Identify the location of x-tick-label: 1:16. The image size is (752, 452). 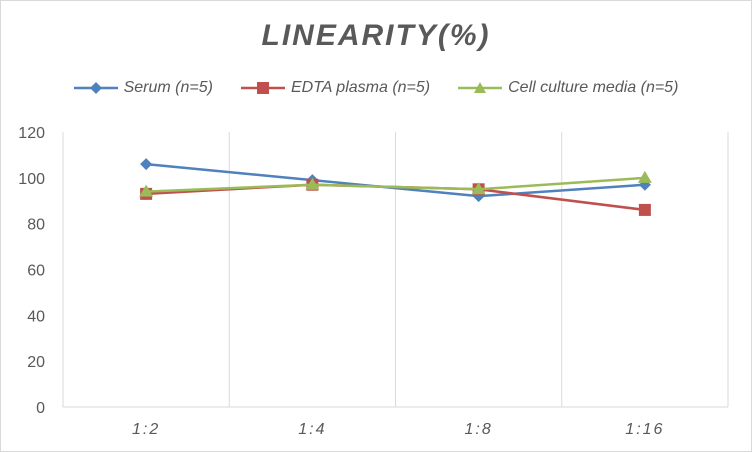
(644, 429).